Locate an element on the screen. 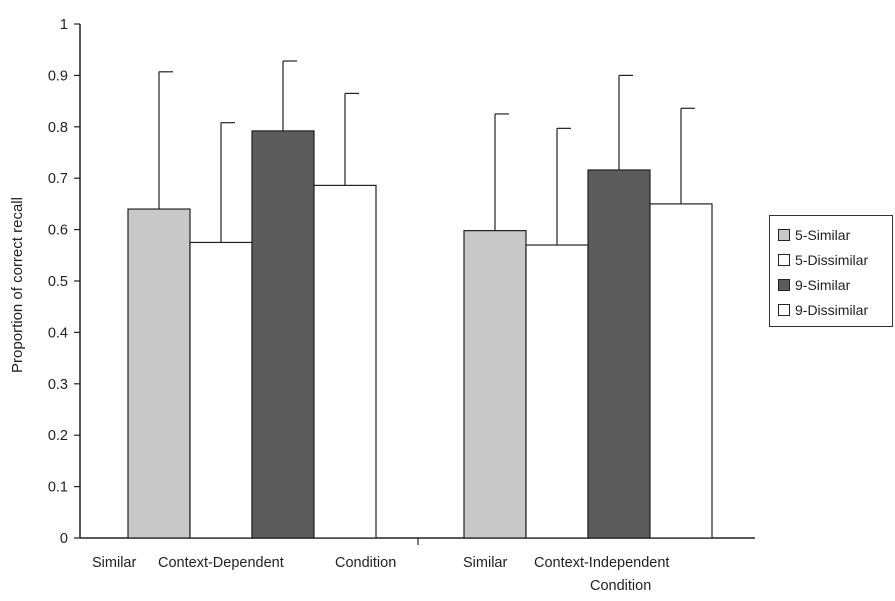 The height and width of the screenshot is (601, 895). legend-label-9-dissimilar: 9-Dissimilar is located at coordinates (832, 309).